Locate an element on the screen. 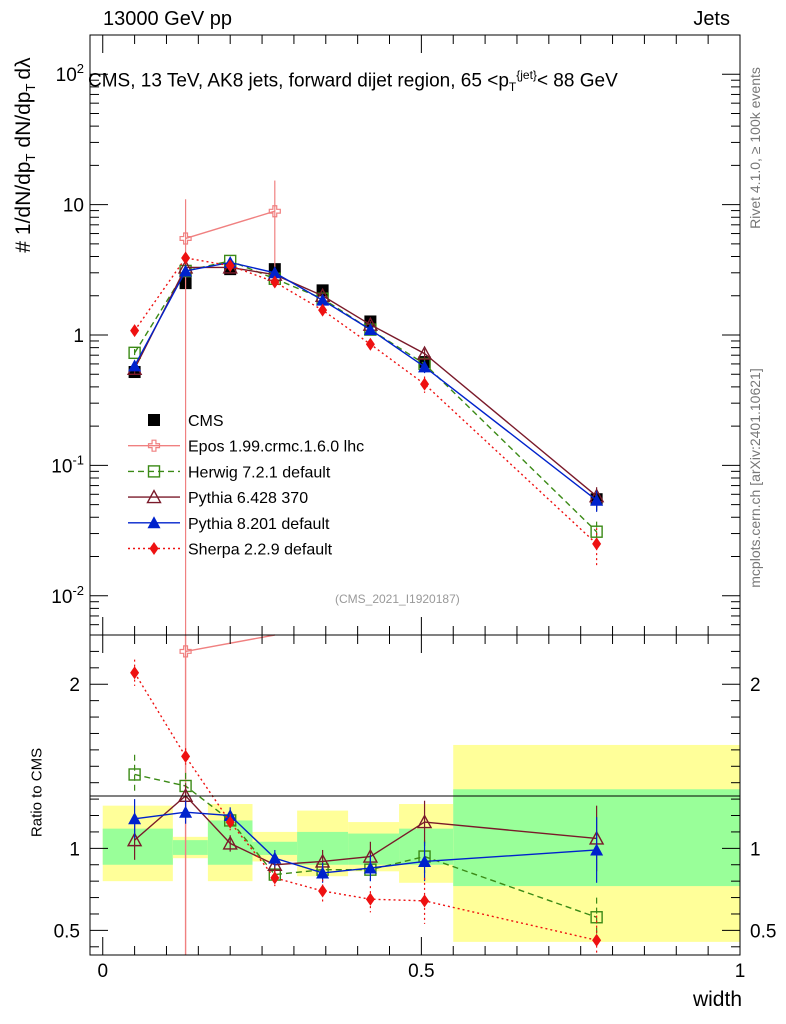  y-tick-label: 10⁻² is located at coordinates (67, 595).